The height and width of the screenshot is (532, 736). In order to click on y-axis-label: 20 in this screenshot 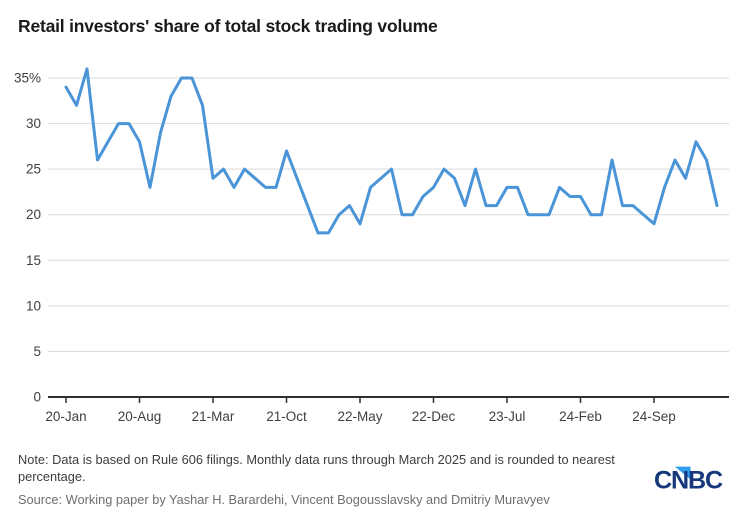, I will do `click(33, 214)`.